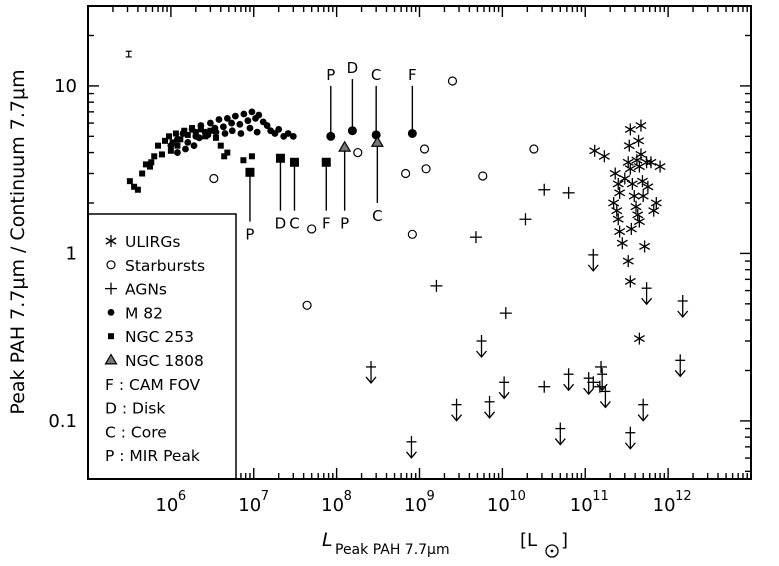 The height and width of the screenshot is (566, 779). What do you see at coordinates (144, 313) in the screenshot?
I see `legend-label: M 82` at bounding box center [144, 313].